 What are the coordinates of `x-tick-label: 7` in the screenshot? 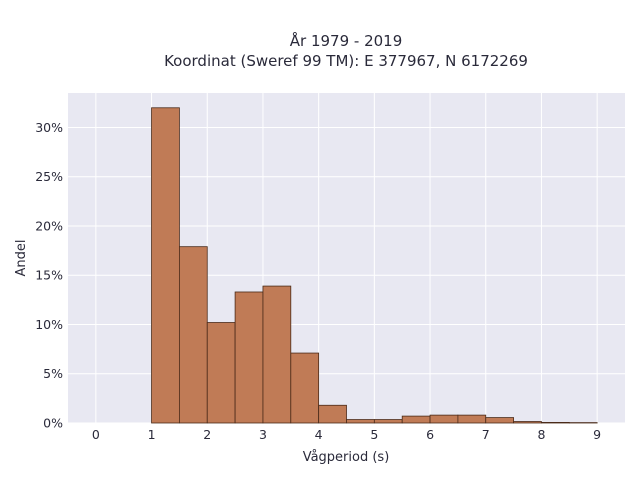 It's located at (486, 434).